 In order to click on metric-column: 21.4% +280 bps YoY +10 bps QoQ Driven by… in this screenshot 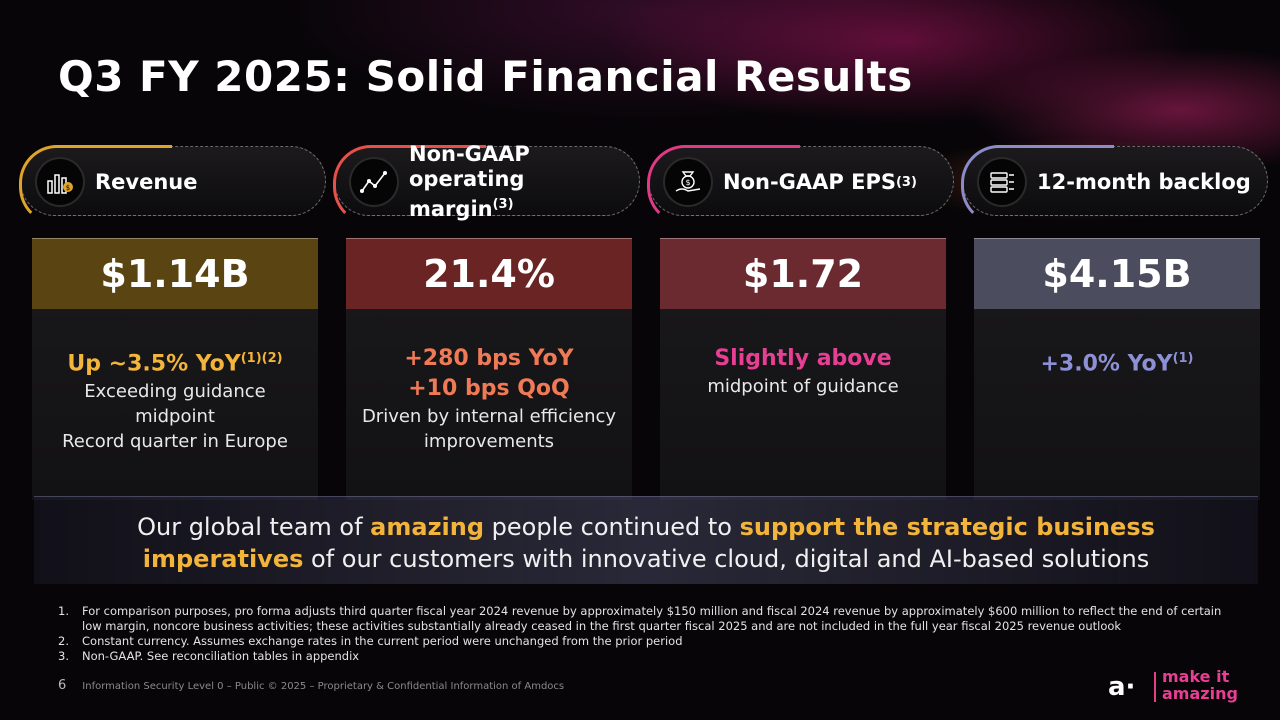, I will do `click(489, 369)`.